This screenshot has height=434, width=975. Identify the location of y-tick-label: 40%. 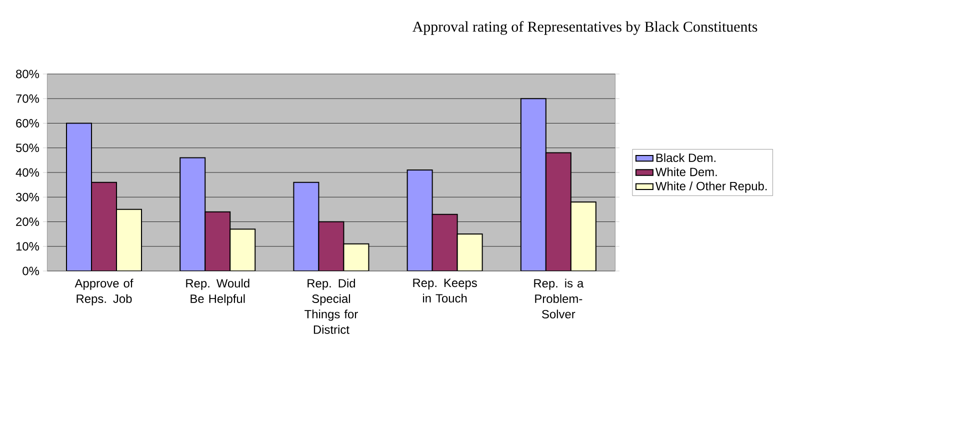
(28, 172).